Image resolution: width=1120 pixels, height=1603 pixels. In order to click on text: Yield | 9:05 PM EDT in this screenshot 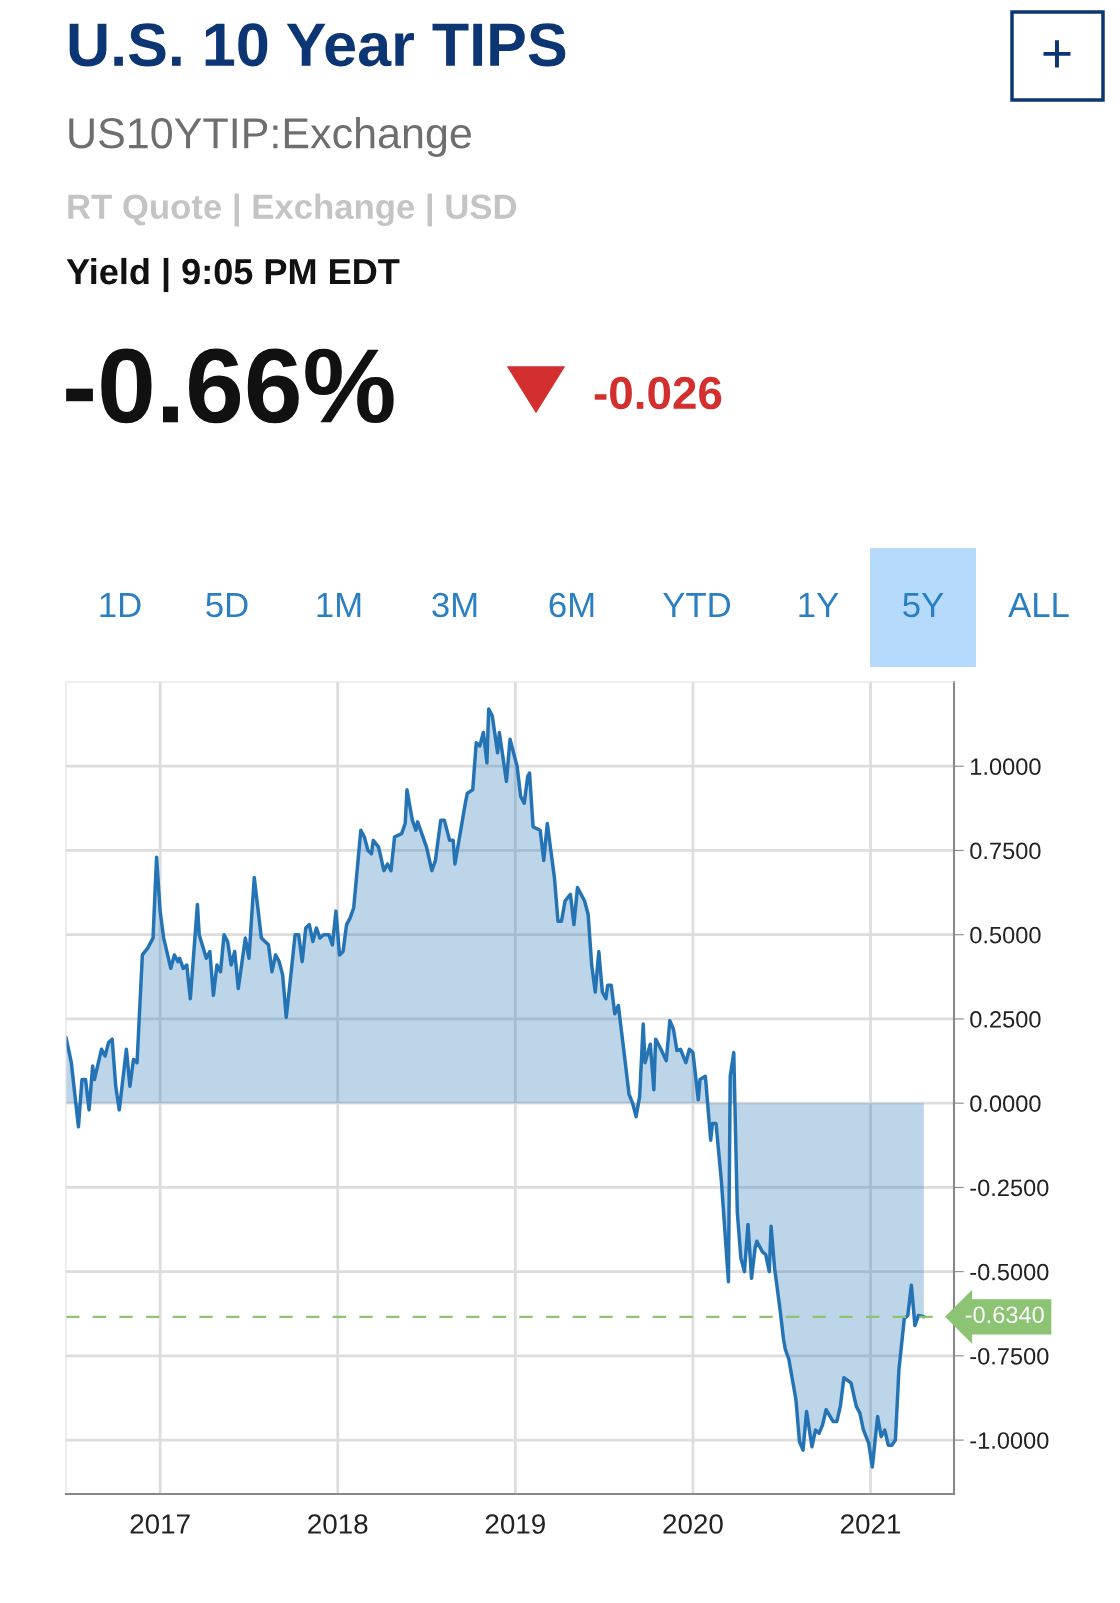, I will do `click(233, 275)`.